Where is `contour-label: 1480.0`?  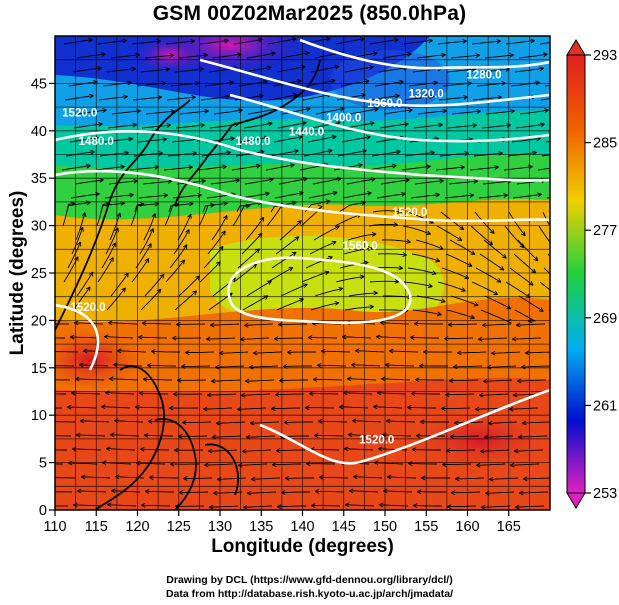
contour-label: 1480.0 is located at coordinates (252, 142).